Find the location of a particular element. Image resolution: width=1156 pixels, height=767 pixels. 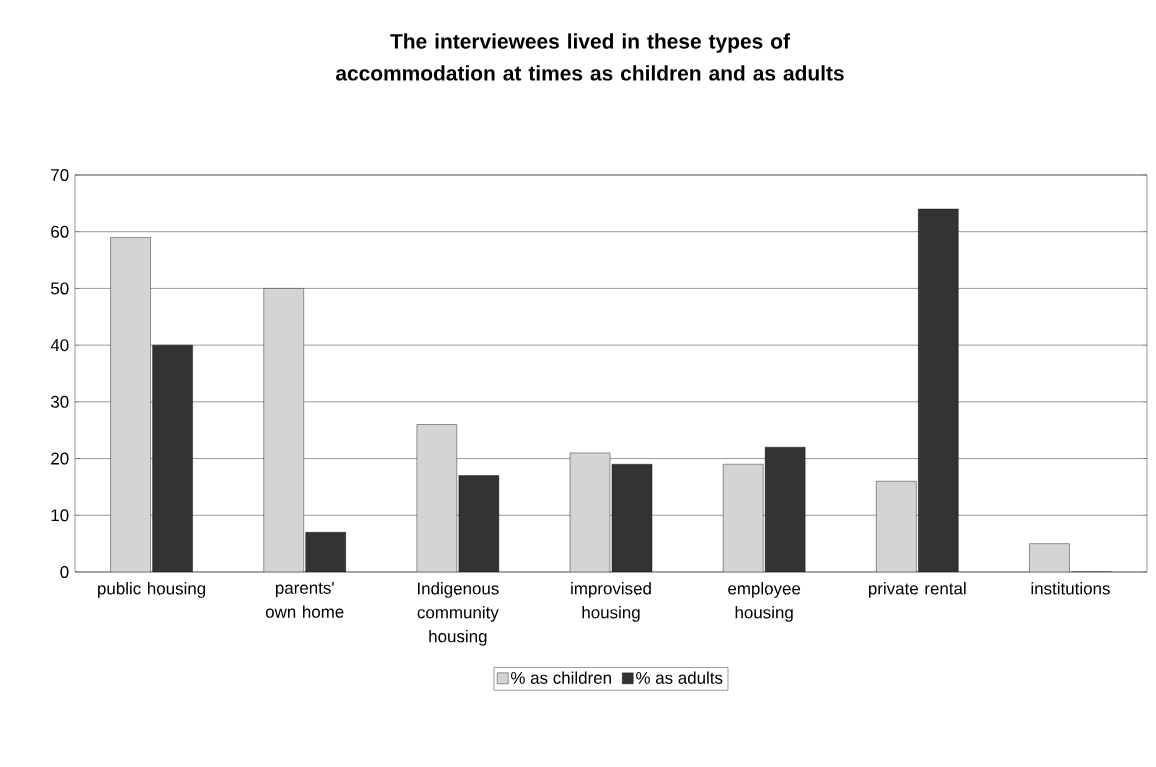

x-tick-label: private rental is located at coordinates (917, 590).